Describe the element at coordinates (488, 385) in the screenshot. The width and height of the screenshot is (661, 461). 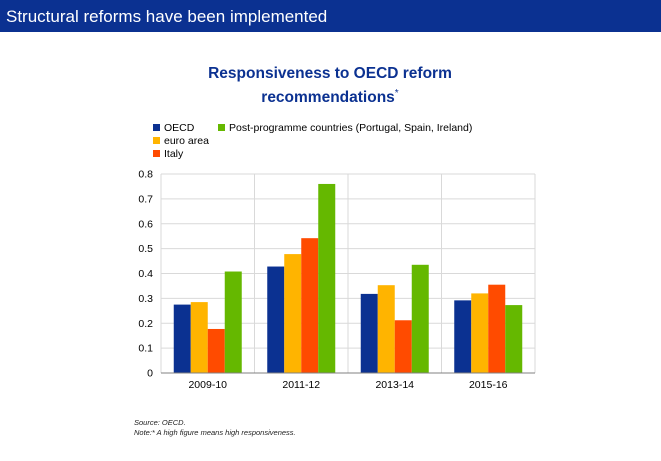
I see `x-tick-label: 2015-16` at that location.